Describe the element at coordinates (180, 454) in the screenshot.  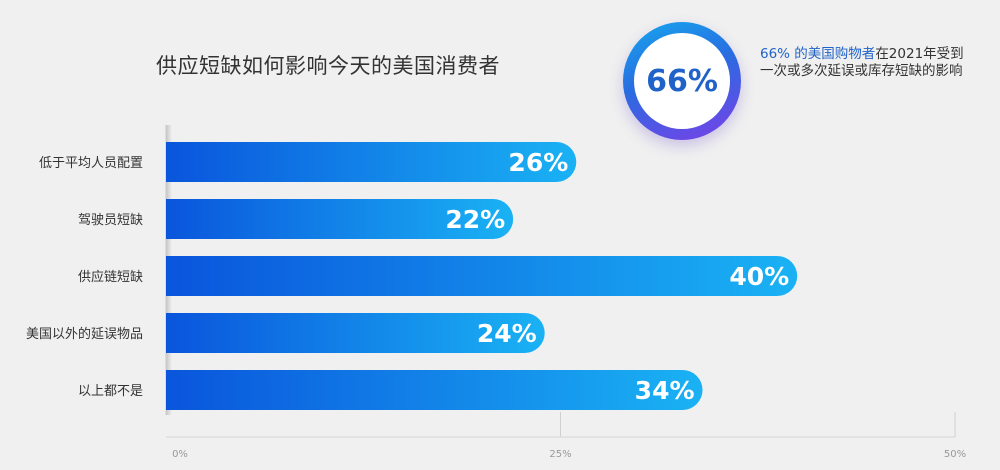
I see `x-tick-label: 0%` at that location.